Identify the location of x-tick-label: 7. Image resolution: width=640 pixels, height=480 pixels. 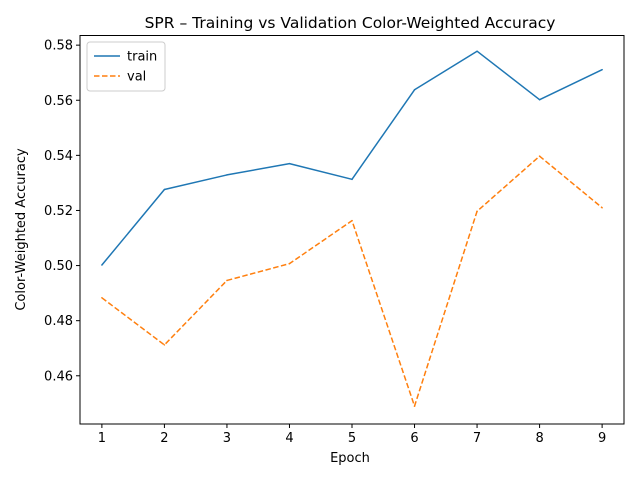
(477, 438).